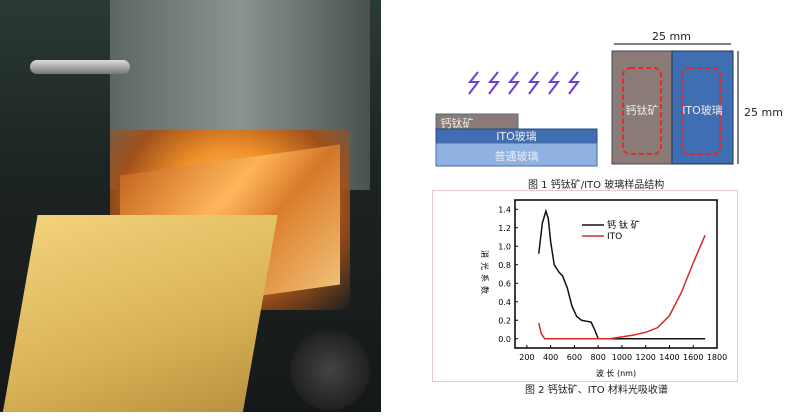 The height and width of the screenshot is (416, 790). I want to click on layer-label: ITO玻璃, so click(516, 136).